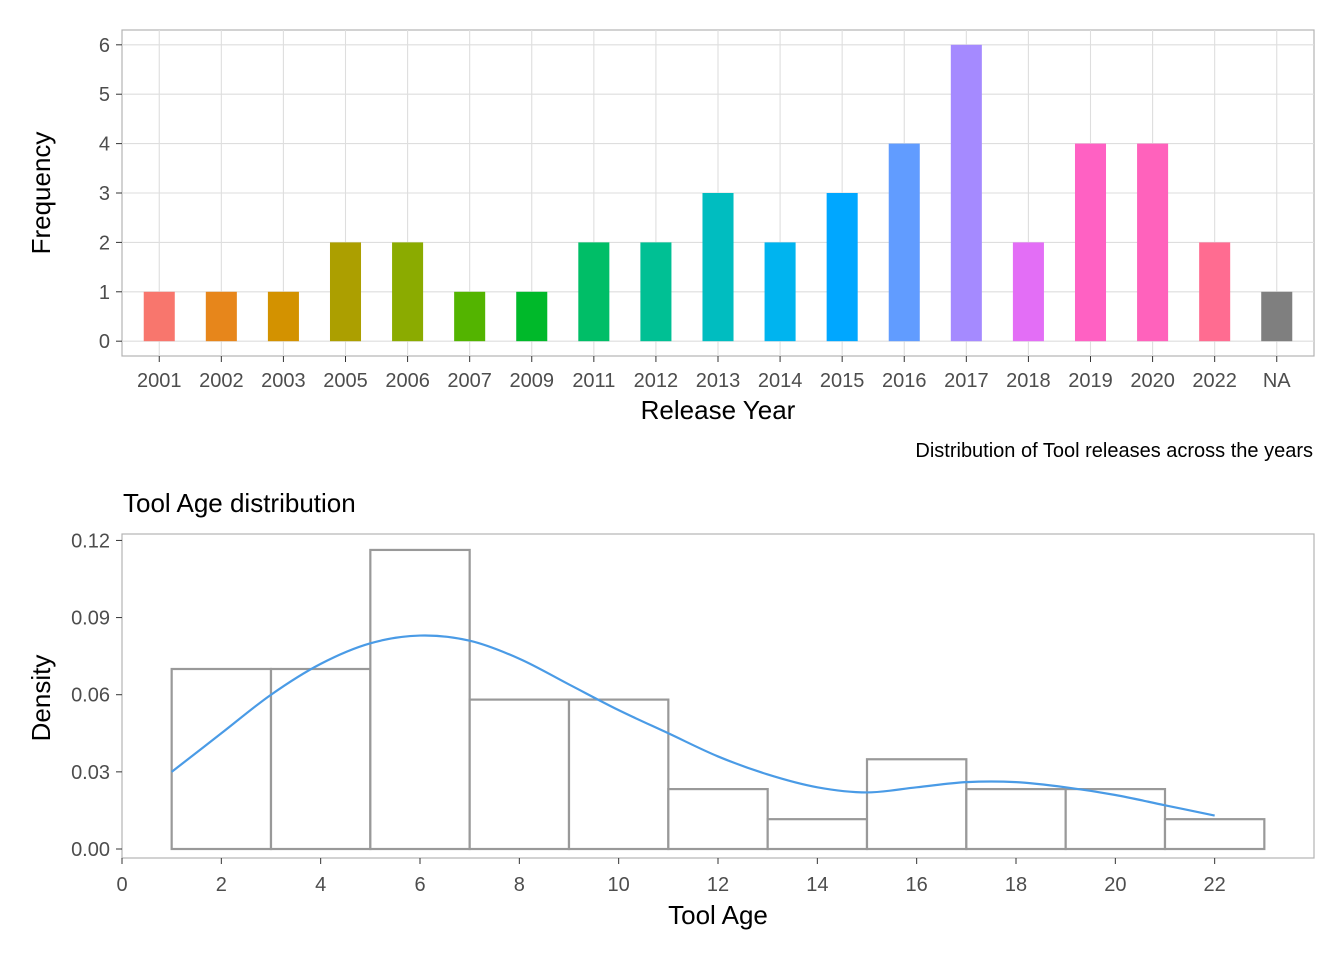  I want to click on bar-y-axis-title: Frequency, so click(41, 193).